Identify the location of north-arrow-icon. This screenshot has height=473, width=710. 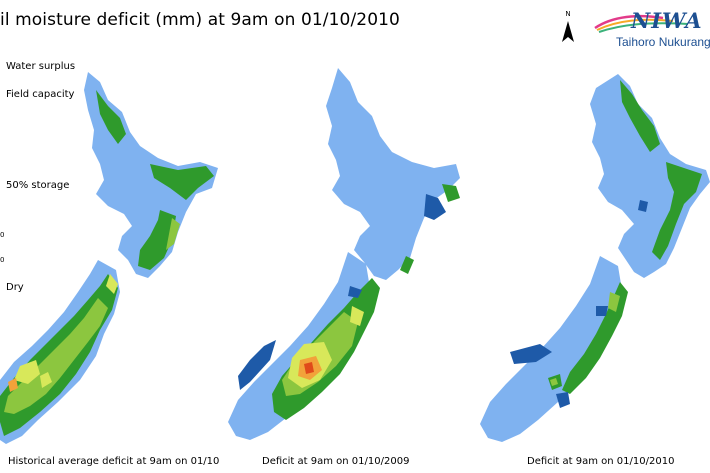
(568, 31).